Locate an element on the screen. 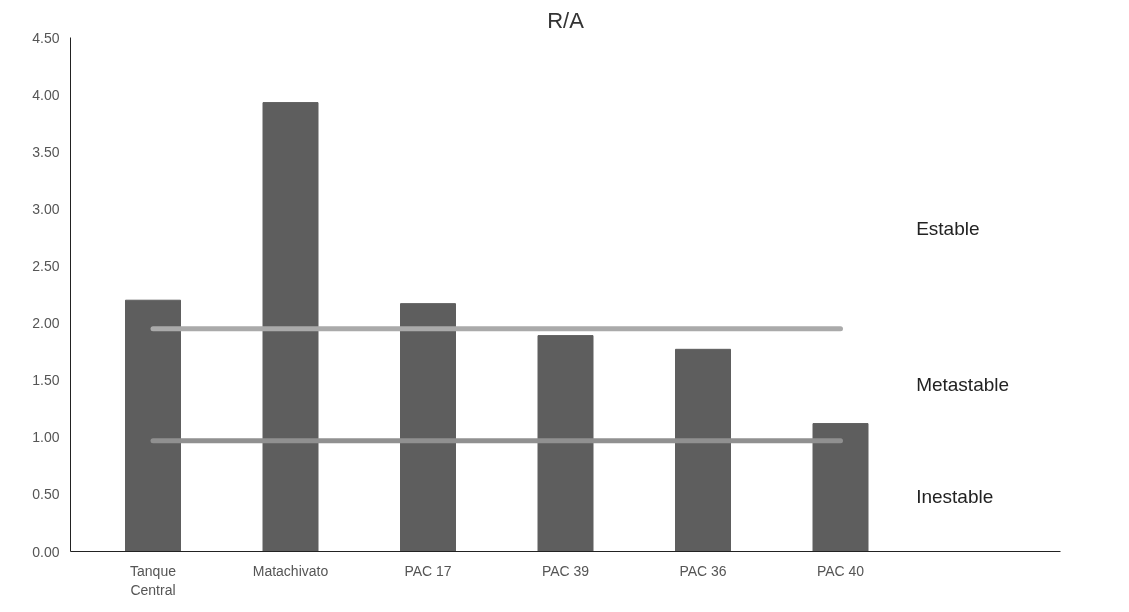 This screenshot has width=1129, height=612. chart-title: R/A is located at coordinates (566, 20).